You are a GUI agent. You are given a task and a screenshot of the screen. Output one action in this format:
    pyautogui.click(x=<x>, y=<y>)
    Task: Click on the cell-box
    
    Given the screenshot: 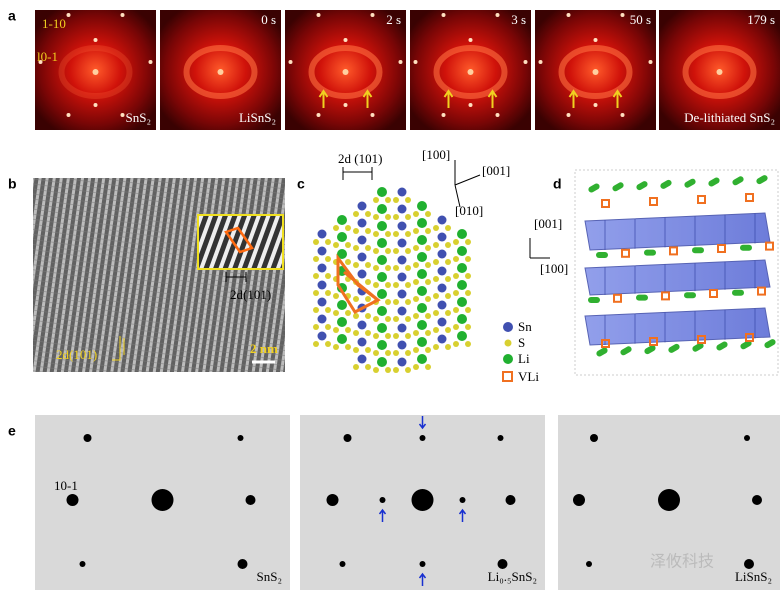 What is the action you would take?
    pyautogui.click(x=676, y=272)
    